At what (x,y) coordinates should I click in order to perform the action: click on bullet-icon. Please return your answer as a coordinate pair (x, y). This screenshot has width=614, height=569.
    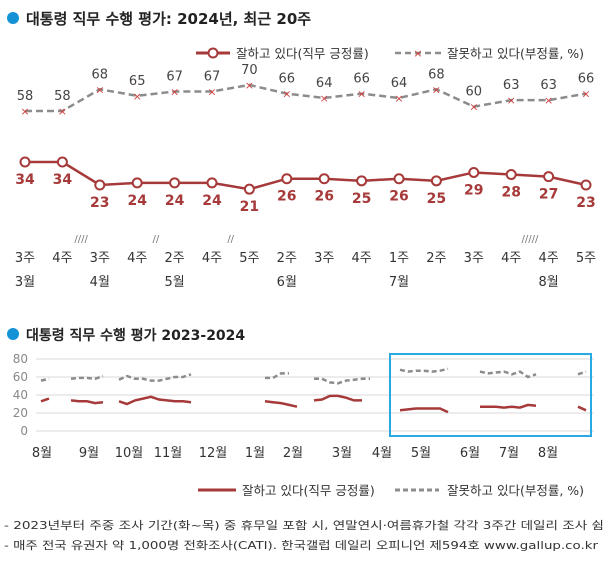
    Looking at the image, I should click on (13, 18).